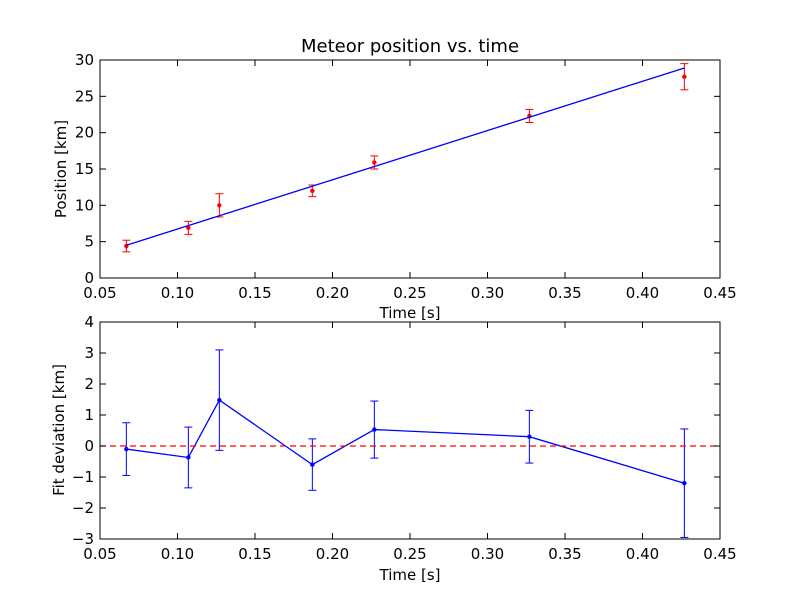  I want to click on deviation-plot-y-tick-label: −3, so click(83, 539).